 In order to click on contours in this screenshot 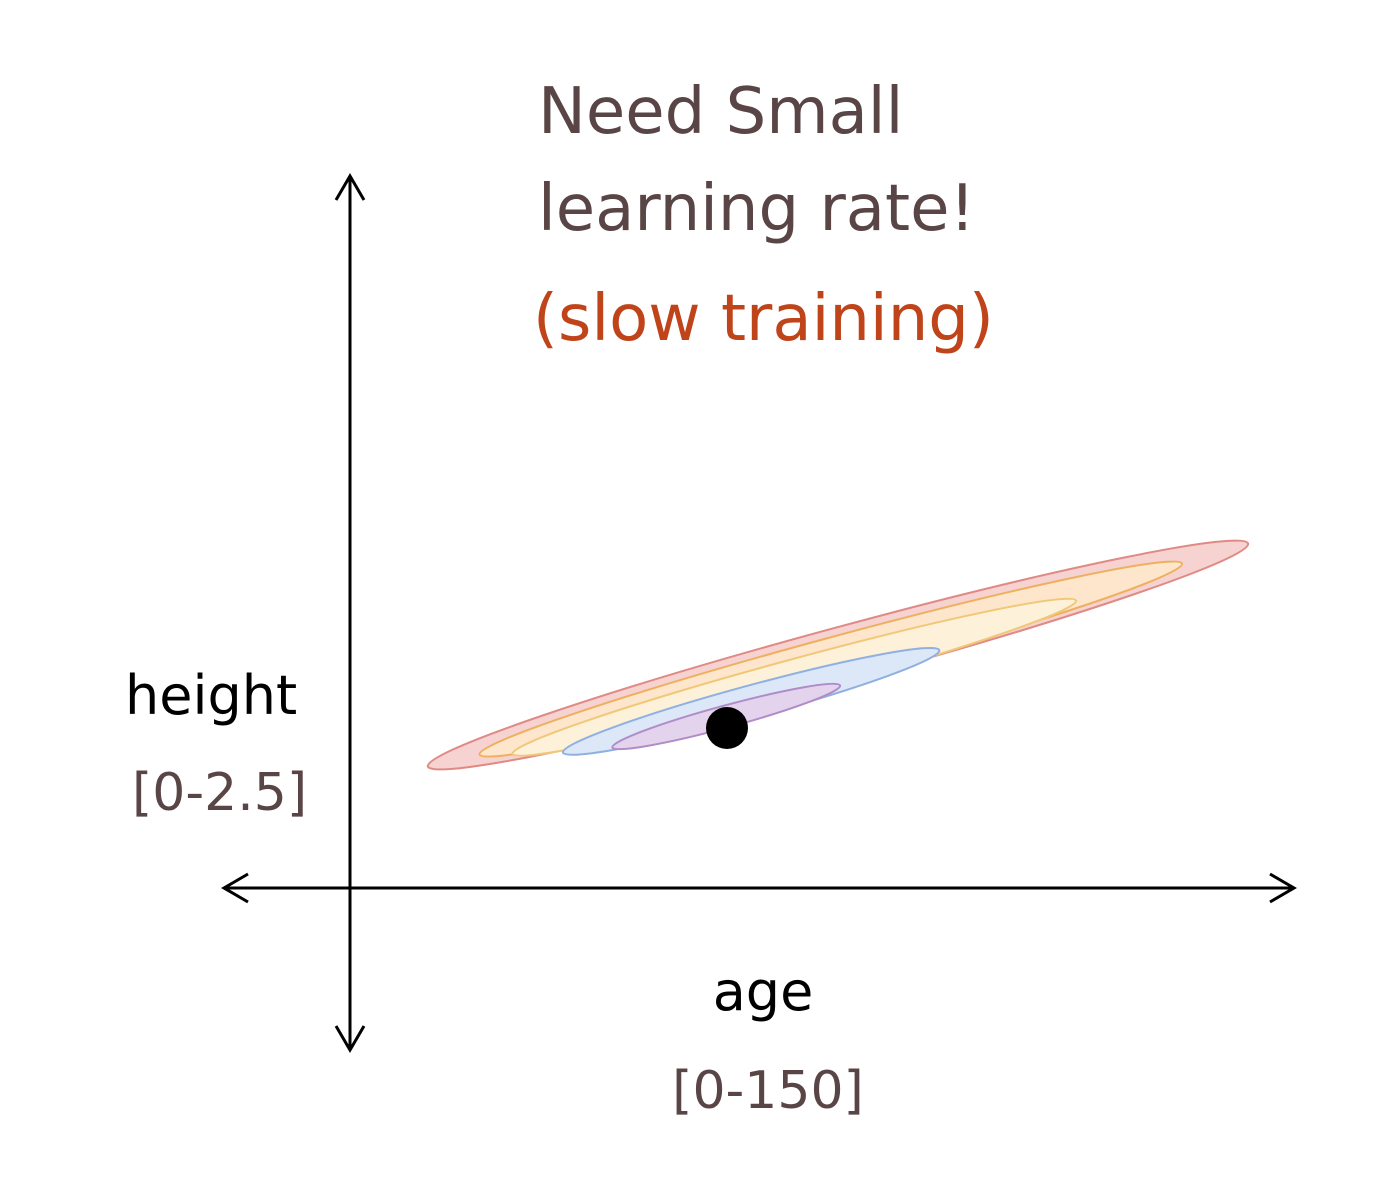, I will do `click(838, 655)`.